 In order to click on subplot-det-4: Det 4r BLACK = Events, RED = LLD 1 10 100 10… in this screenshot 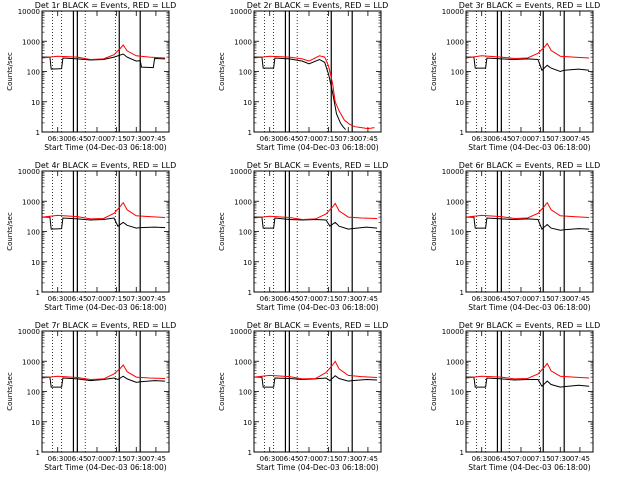, I will do `click(91, 236)`.